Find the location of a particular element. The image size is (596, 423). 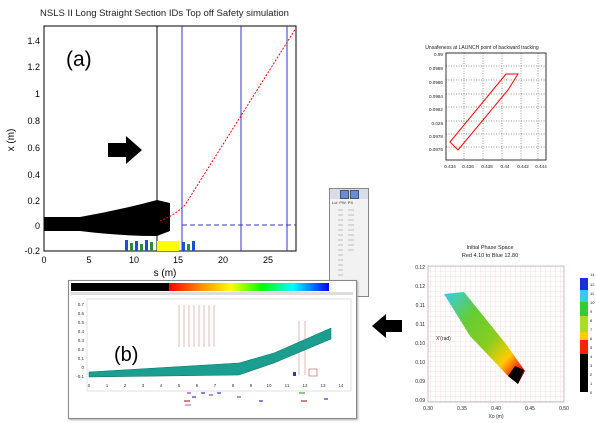

magnet-block-yellow is located at coordinates (168, 246).